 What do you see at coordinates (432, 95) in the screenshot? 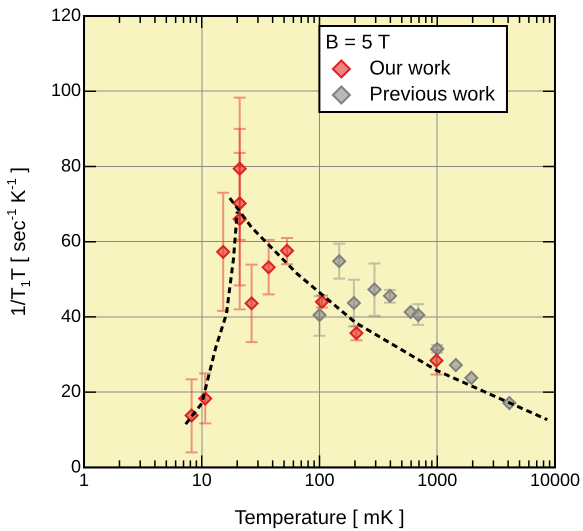
I see `legend-label: Previous work` at bounding box center [432, 95].